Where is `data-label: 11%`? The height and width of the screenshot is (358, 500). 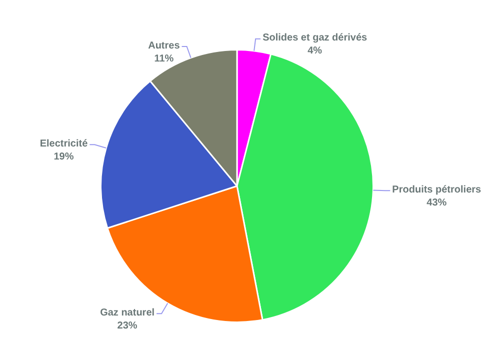
data-label: 11% is located at coordinates (164, 58).